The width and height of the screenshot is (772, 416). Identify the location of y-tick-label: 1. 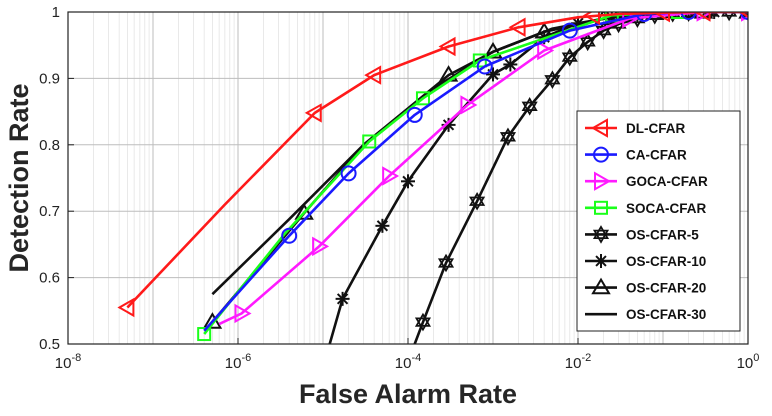
(56, 12).